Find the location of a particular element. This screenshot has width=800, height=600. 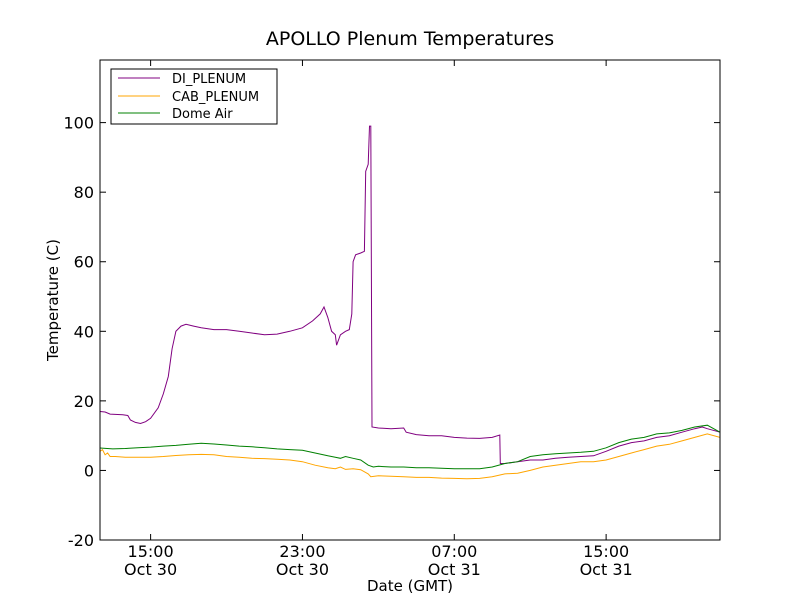

y-tick-label: 80 is located at coordinates (84, 192).